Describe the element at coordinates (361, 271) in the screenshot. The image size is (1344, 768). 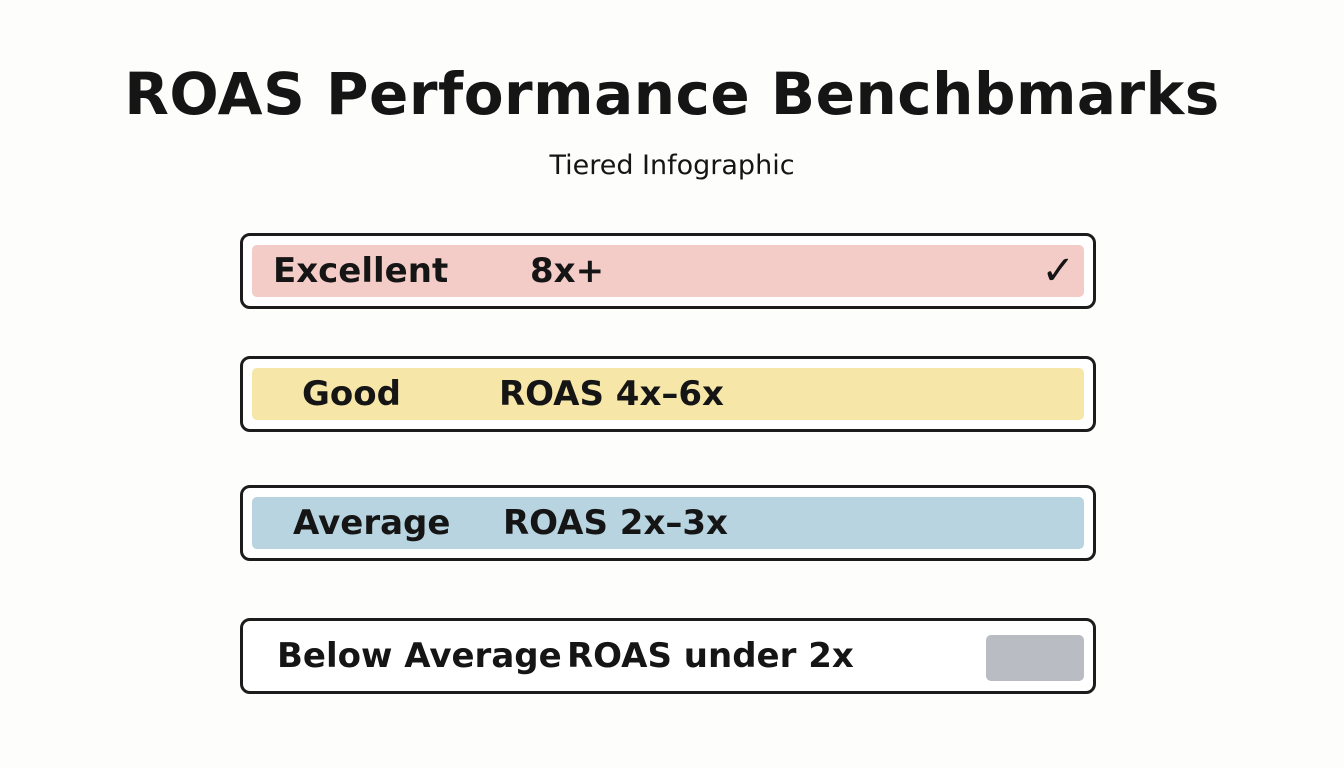
I see `tier-label: Excellent` at that location.